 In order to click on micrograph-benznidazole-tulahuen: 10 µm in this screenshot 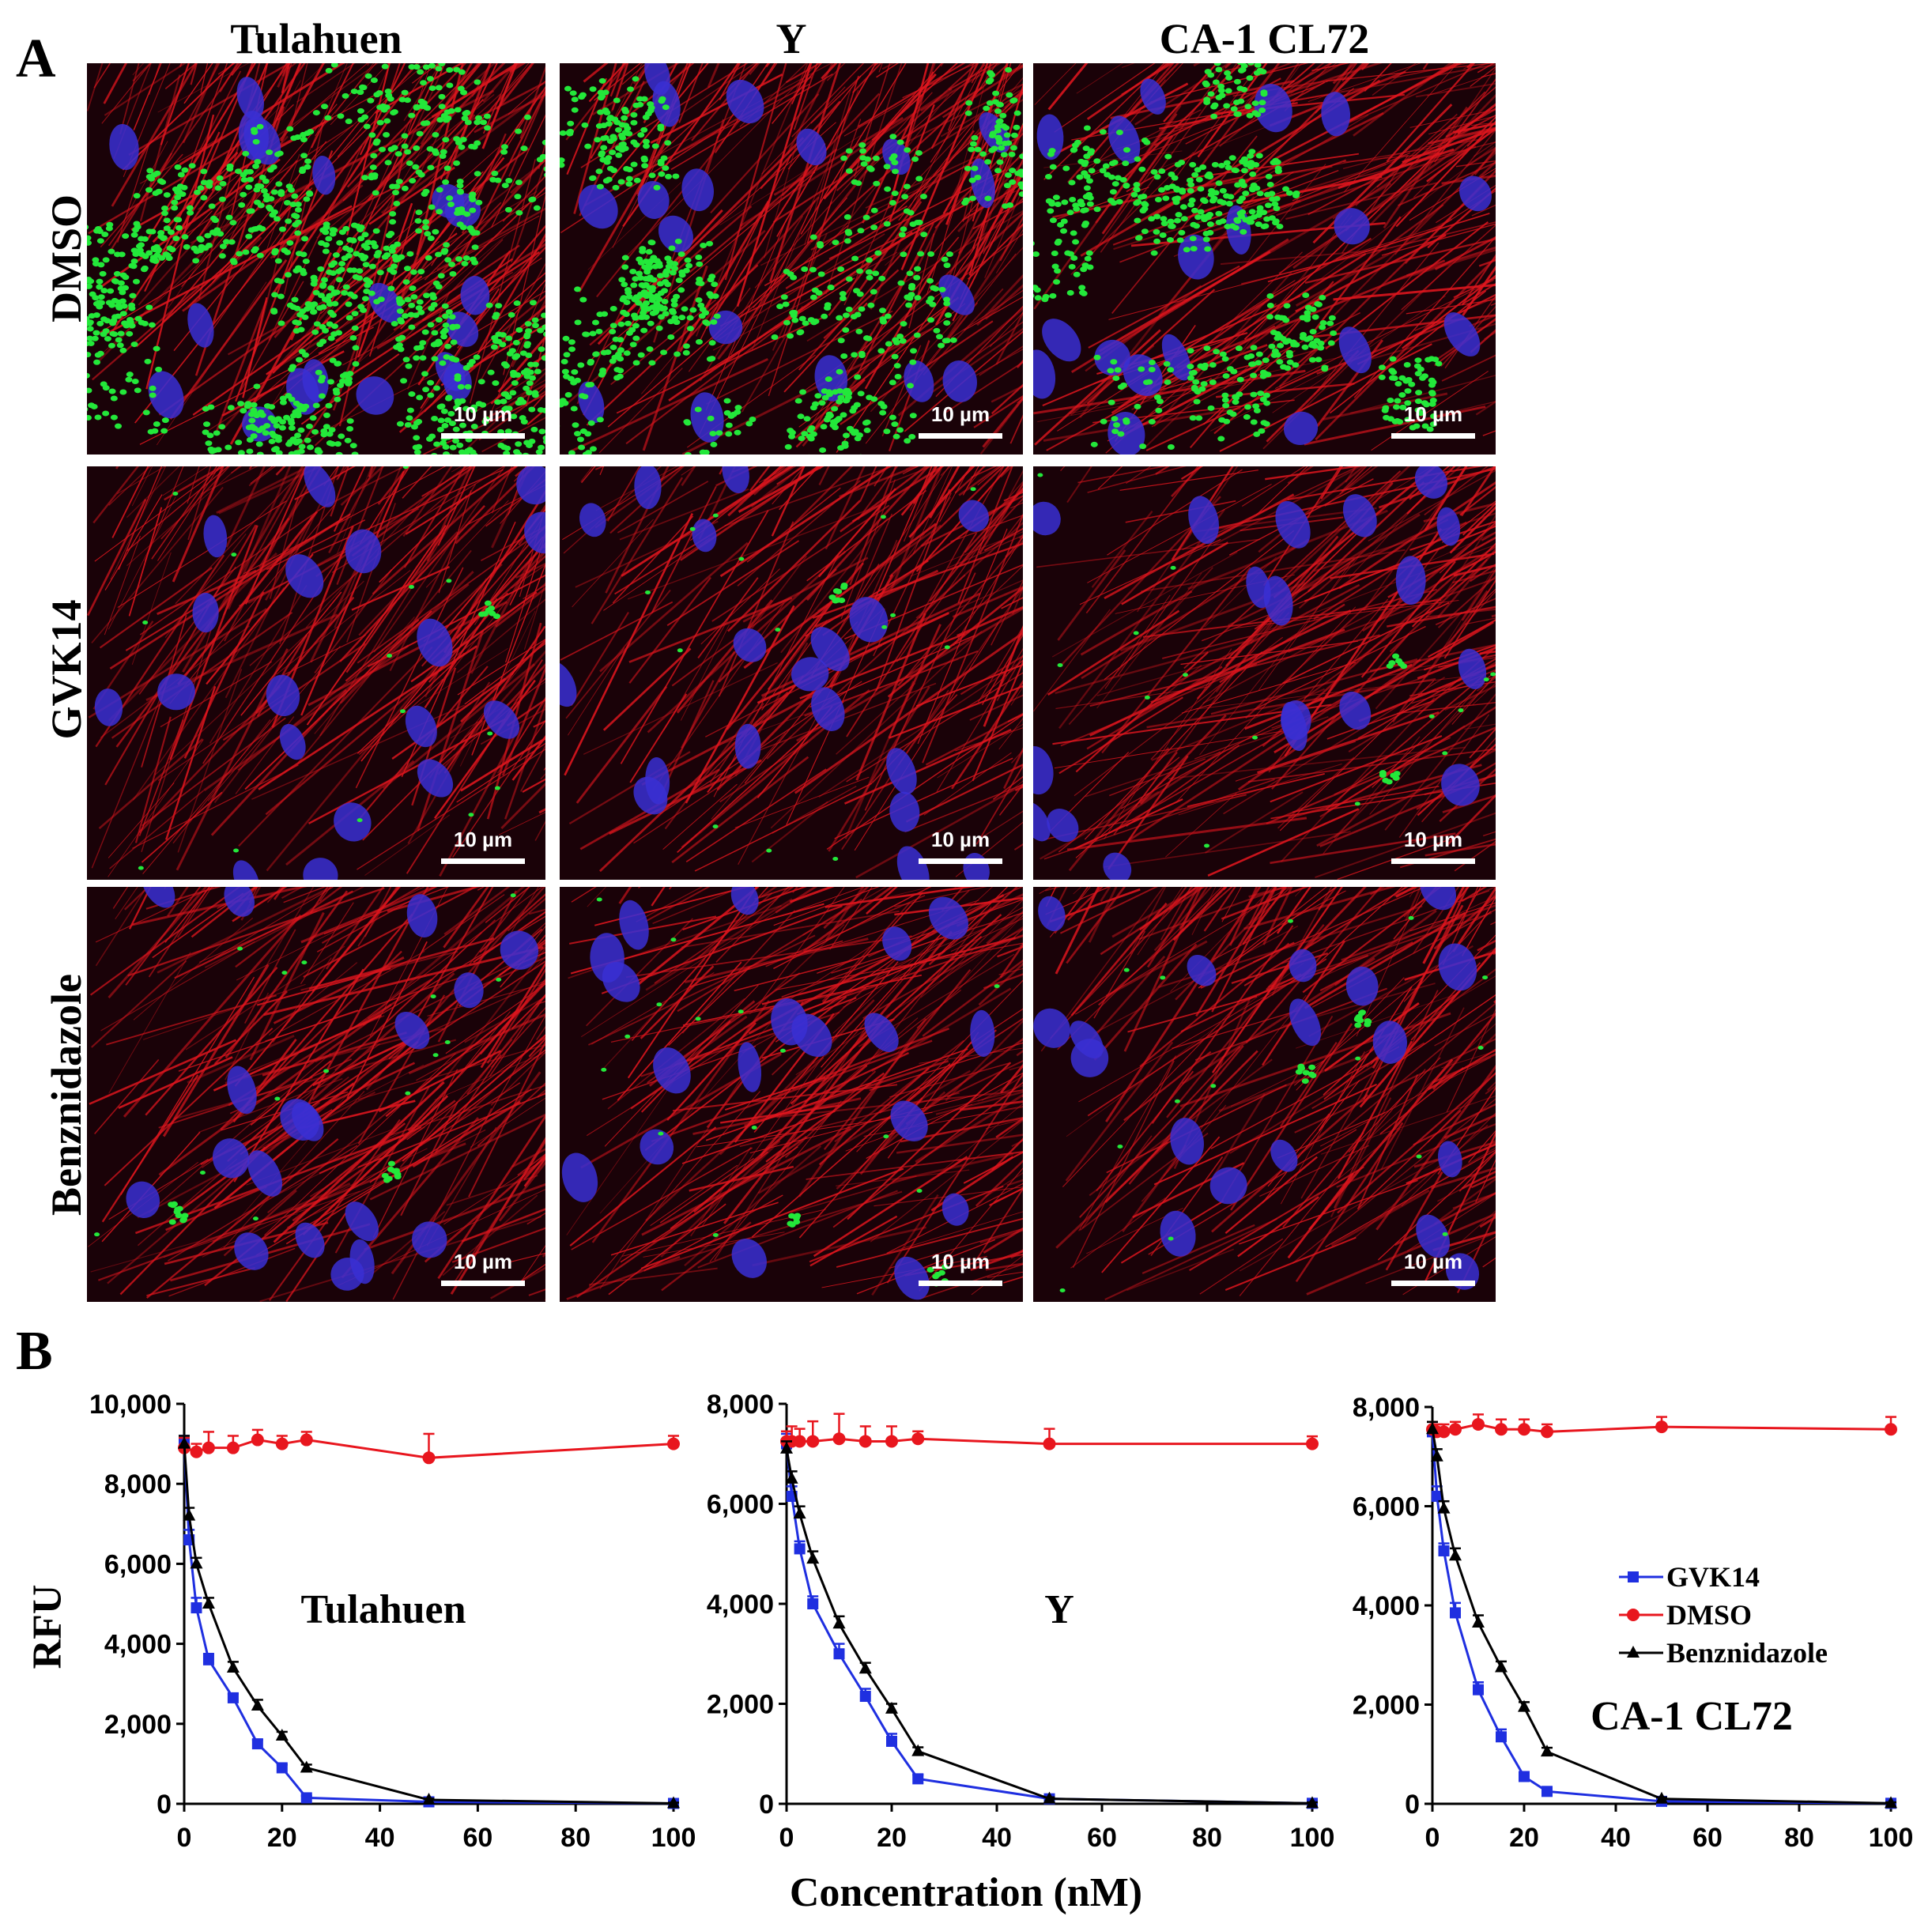, I will do `click(316, 1094)`.